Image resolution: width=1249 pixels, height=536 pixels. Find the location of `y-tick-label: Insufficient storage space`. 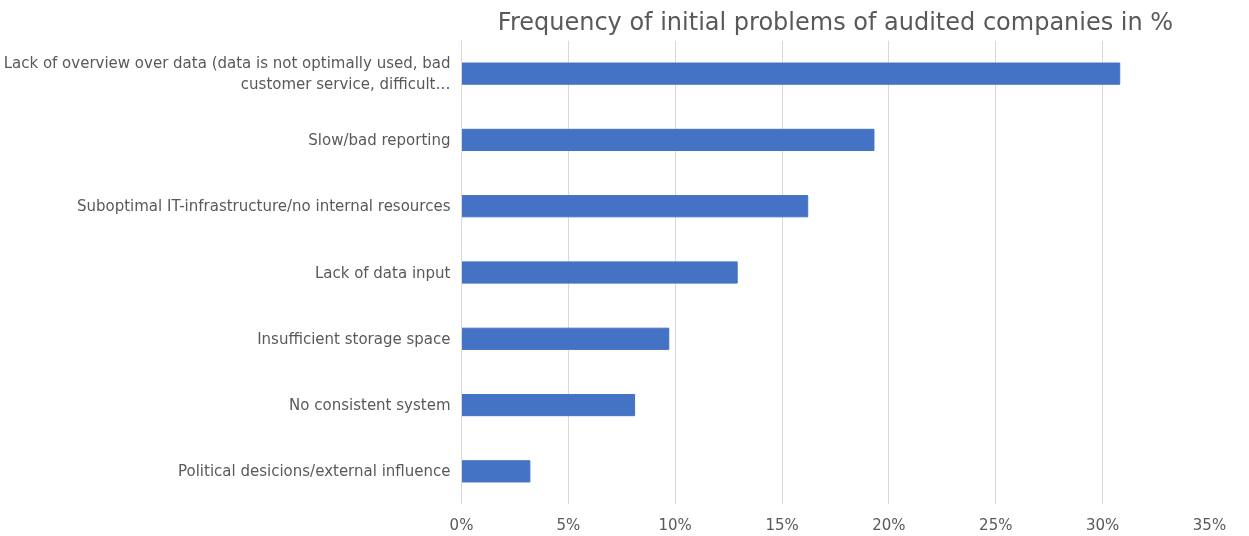

y-tick-label: Insufficient storage space is located at coordinates (354, 338).